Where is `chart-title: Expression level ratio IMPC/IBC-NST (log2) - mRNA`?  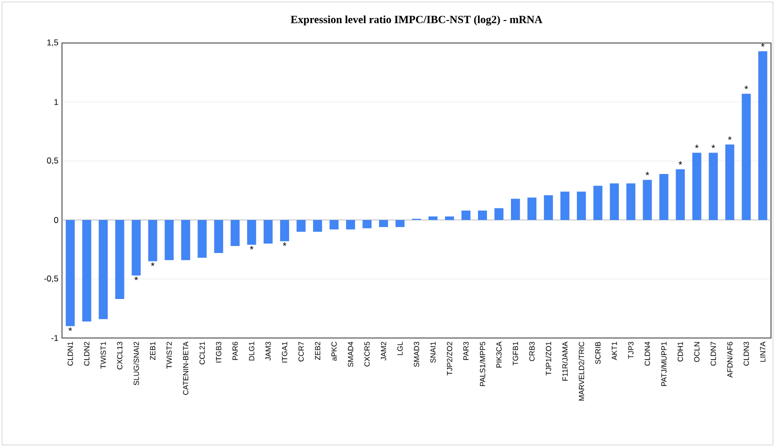 chart-title: Expression level ratio IMPC/IBC-NST (log2) - mRNA is located at coordinates (416, 20).